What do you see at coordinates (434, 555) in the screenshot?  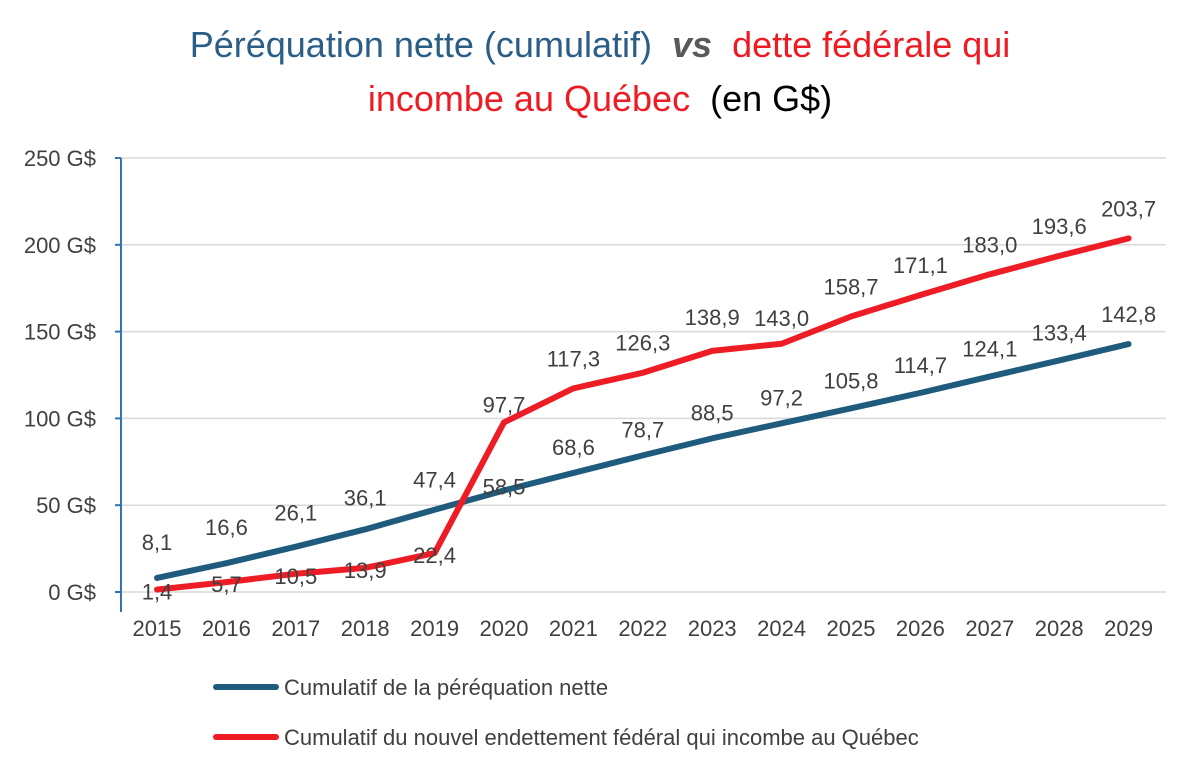 I see `data-label: 22,4` at bounding box center [434, 555].